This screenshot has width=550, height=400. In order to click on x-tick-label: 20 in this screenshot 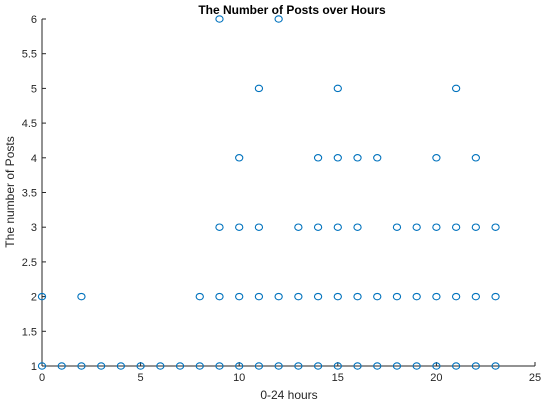, I will do `click(436, 378)`.